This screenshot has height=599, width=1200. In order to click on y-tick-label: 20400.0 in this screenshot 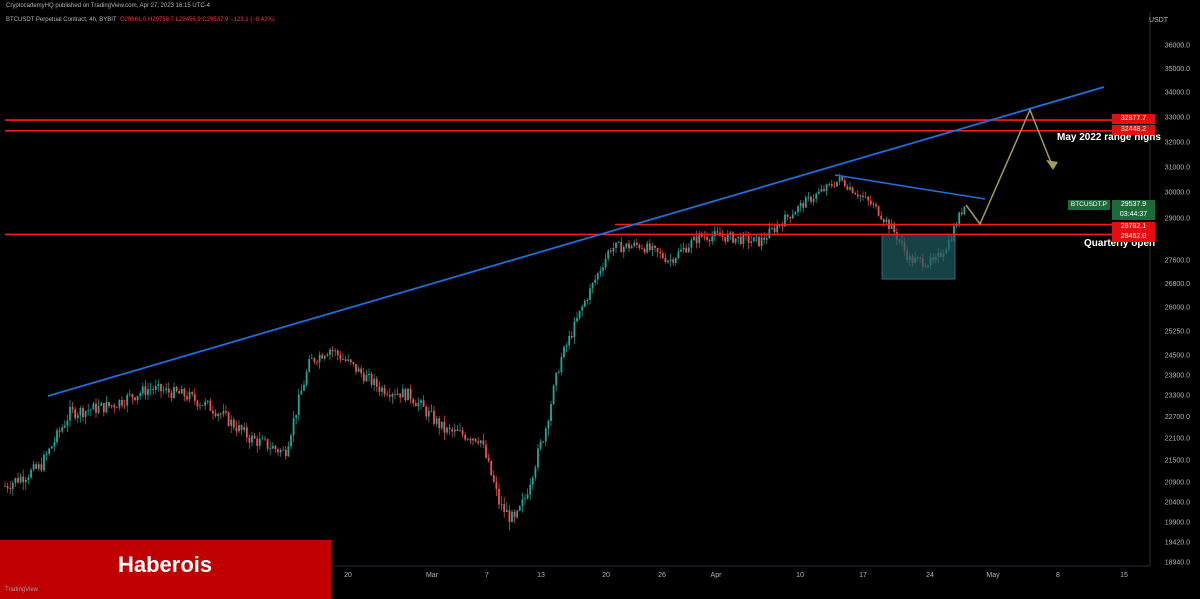, I will do `click(1177, 503)`.